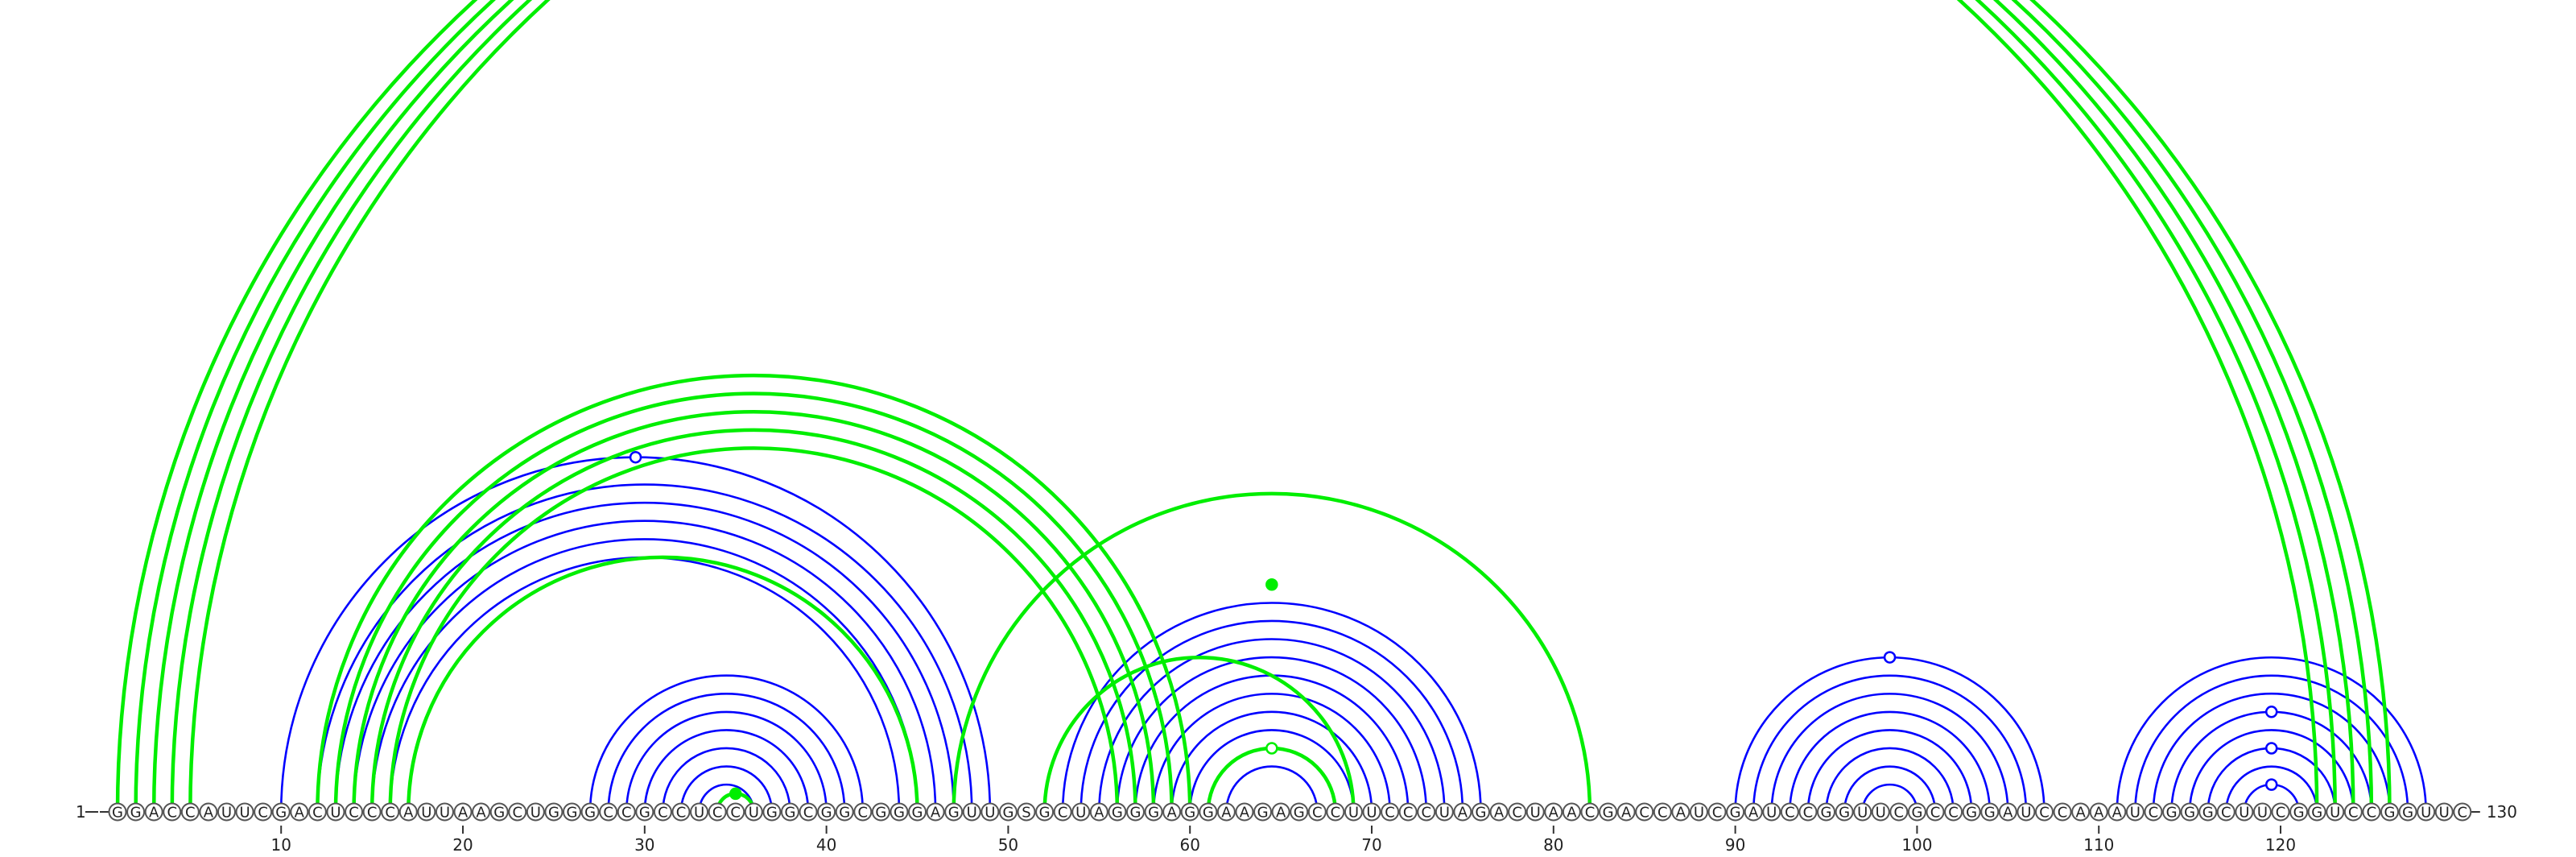  What do you see at coordinates (280, 845) in the screenshot?
I see `tick-label: 10` at bounding box center [280, 845].